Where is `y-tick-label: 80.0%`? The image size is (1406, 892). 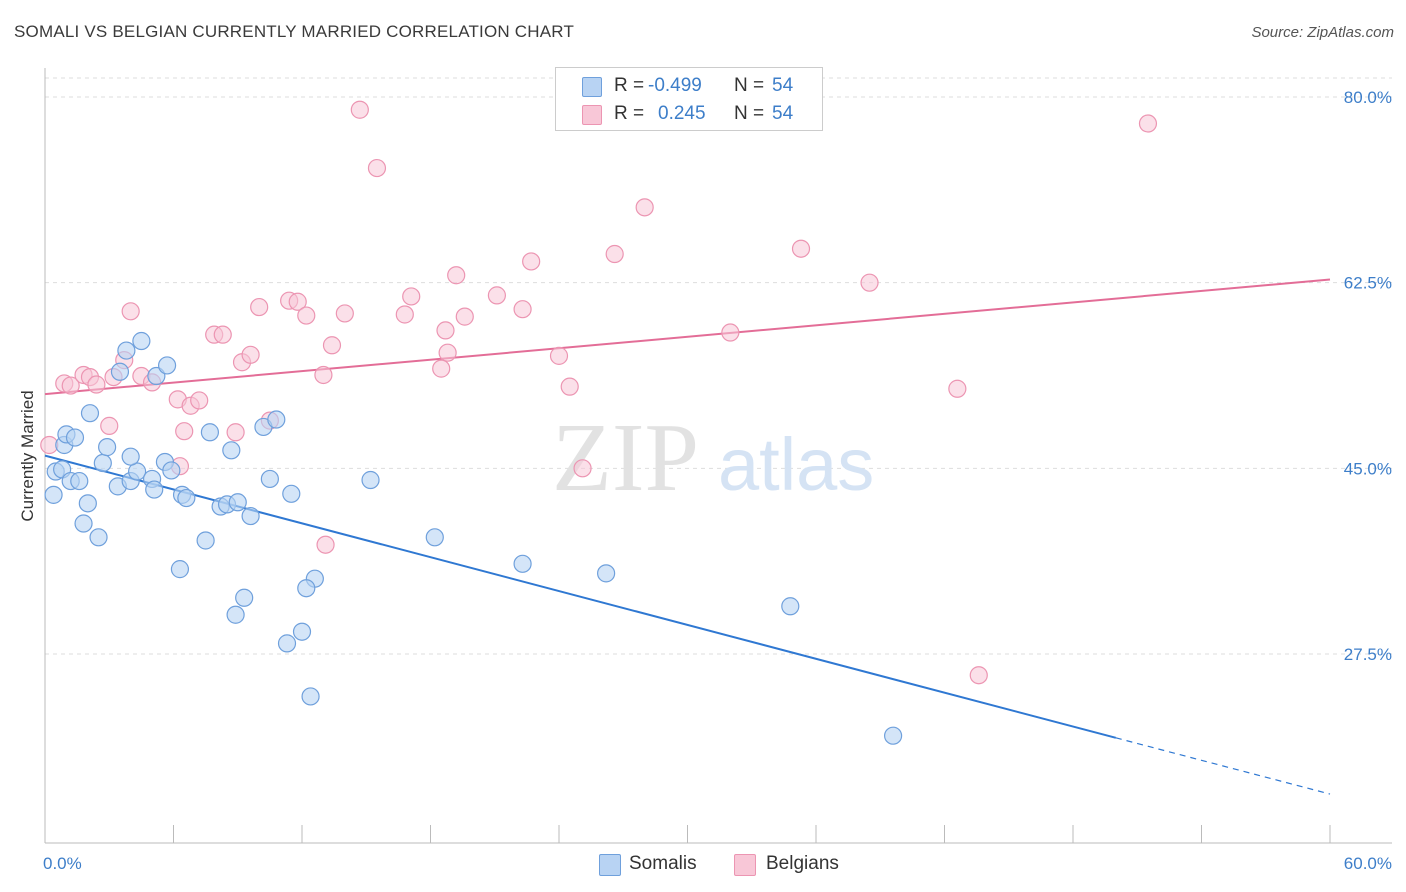 y-tick-label: 80.0% is located at coordinates (1368, 97).